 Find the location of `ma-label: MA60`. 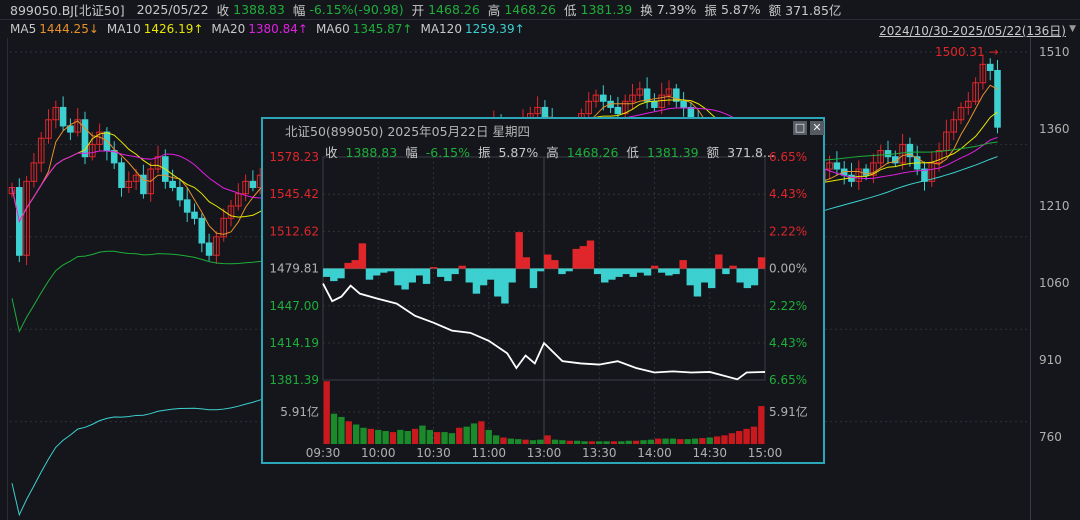

ma-label: MA60 is located at coordinates (332, 29).